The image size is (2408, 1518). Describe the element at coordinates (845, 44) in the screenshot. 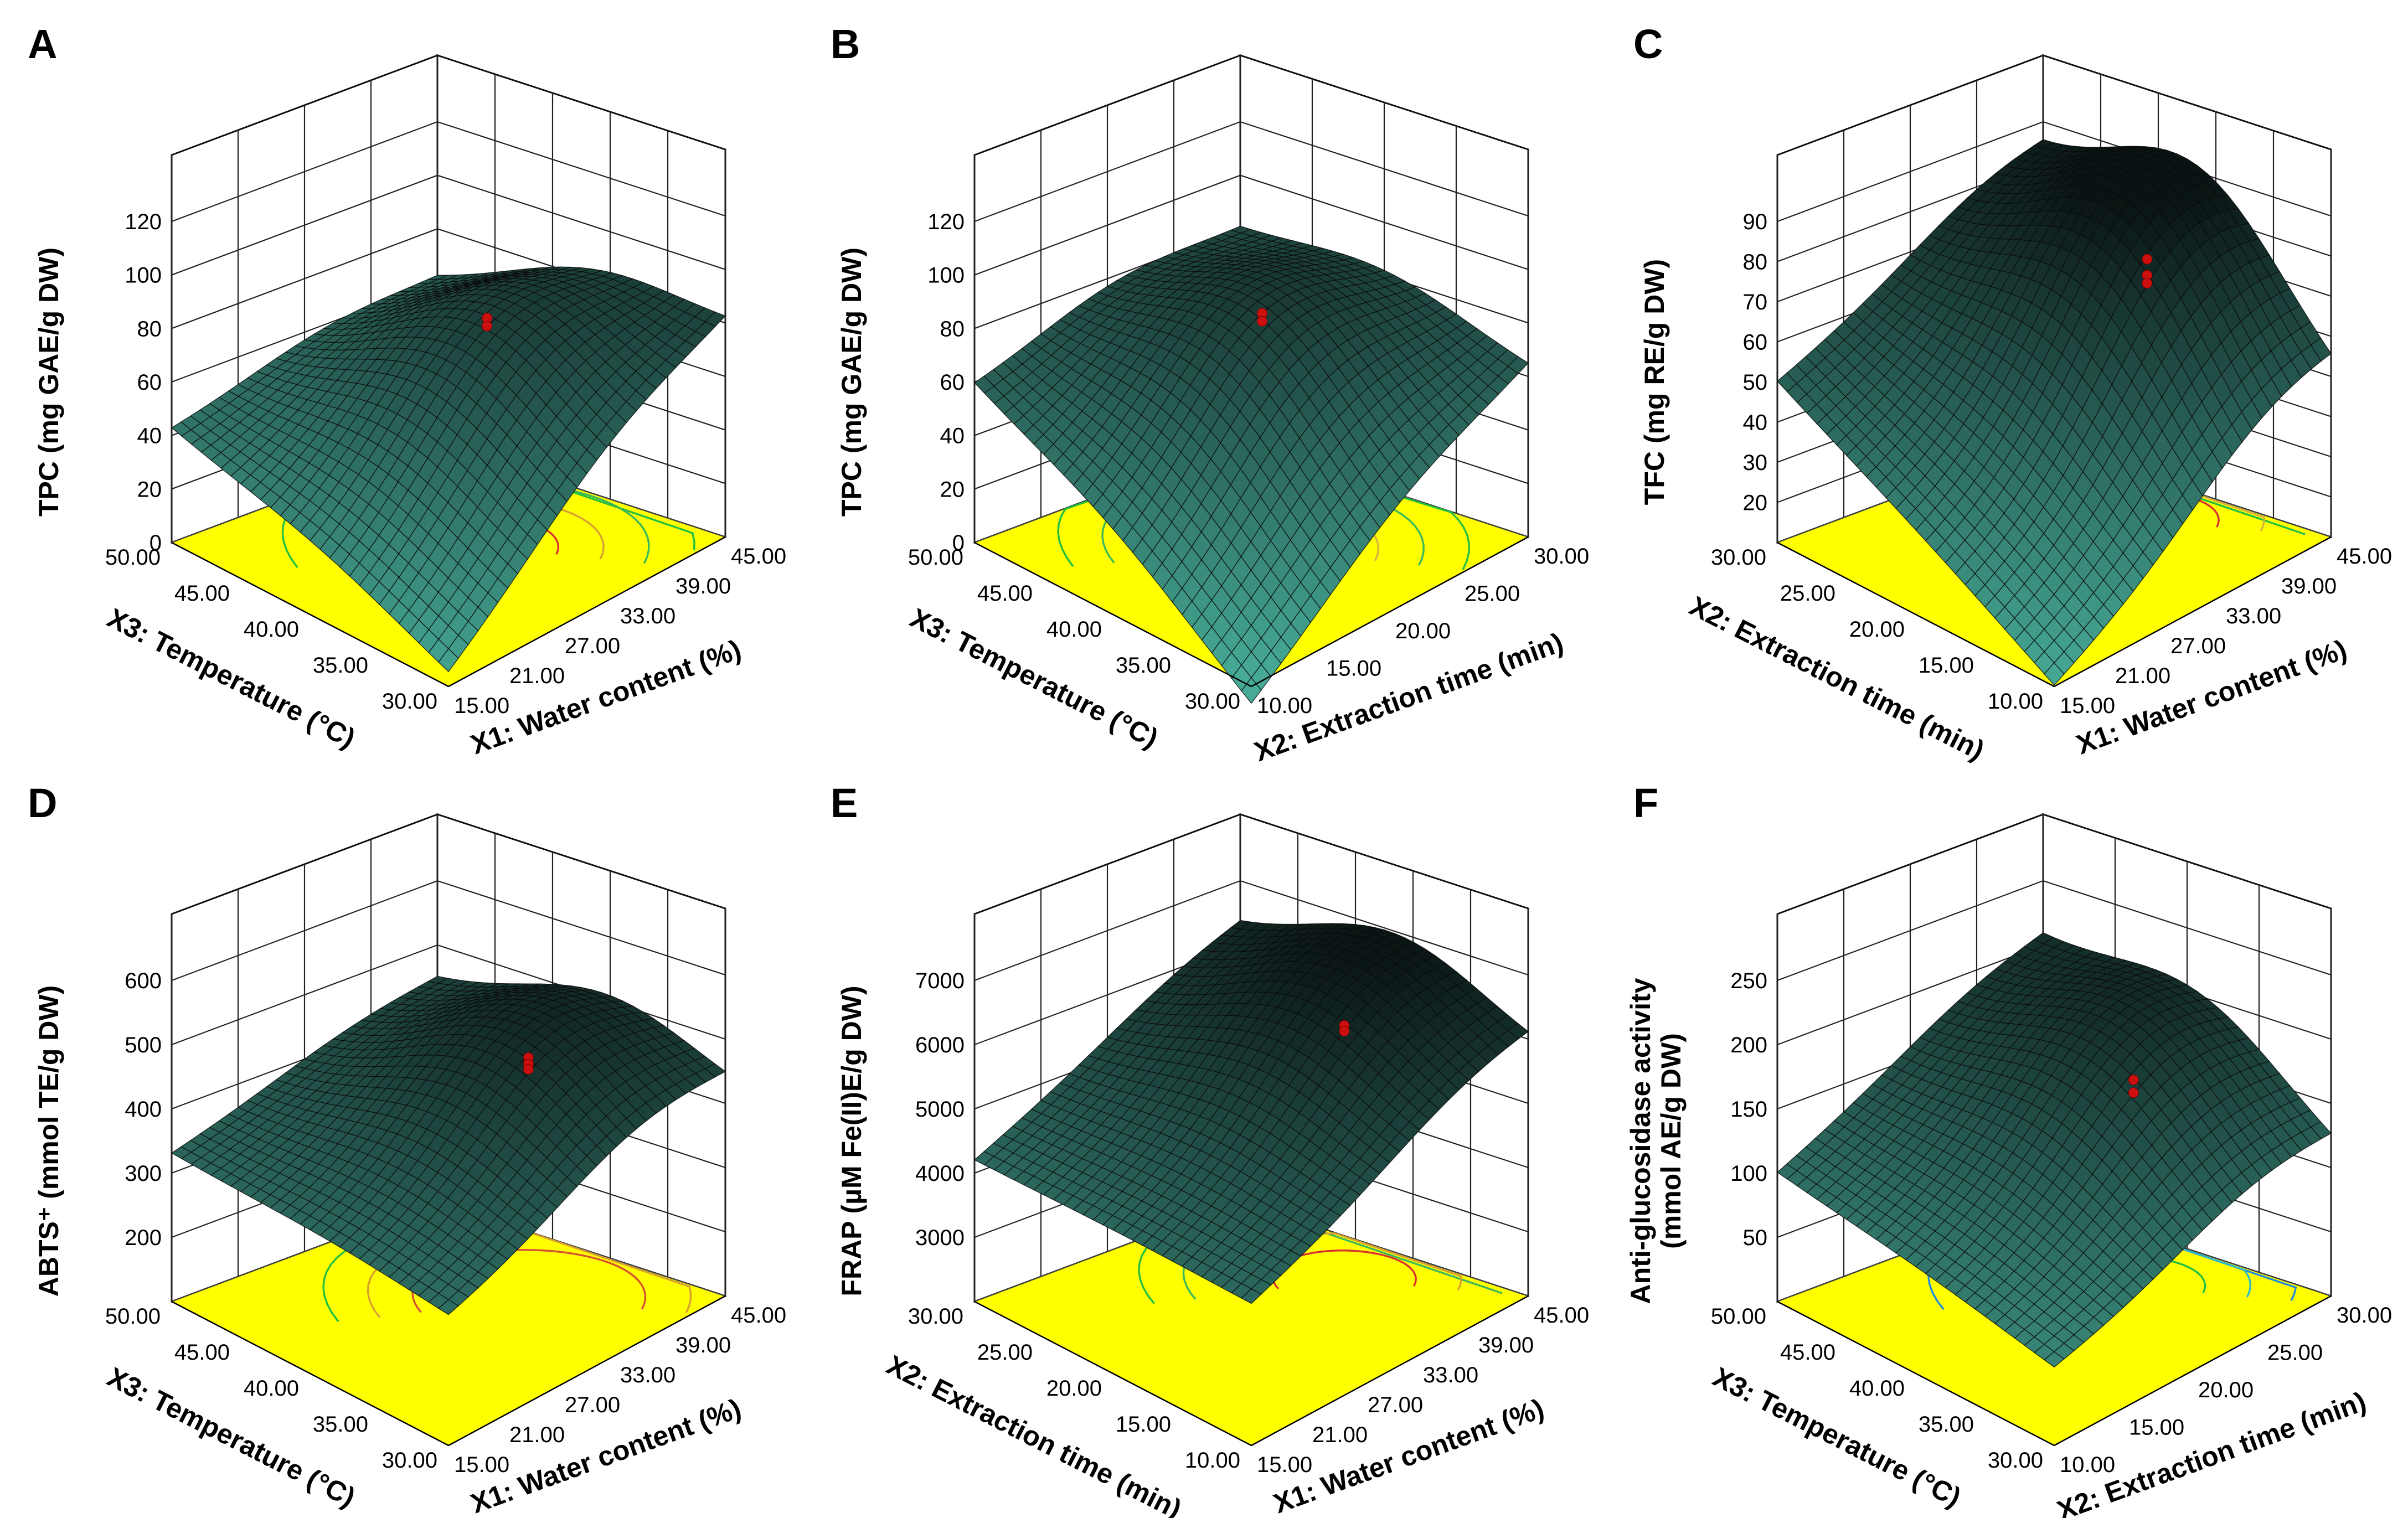

I see `panel-letter: B` at that location.